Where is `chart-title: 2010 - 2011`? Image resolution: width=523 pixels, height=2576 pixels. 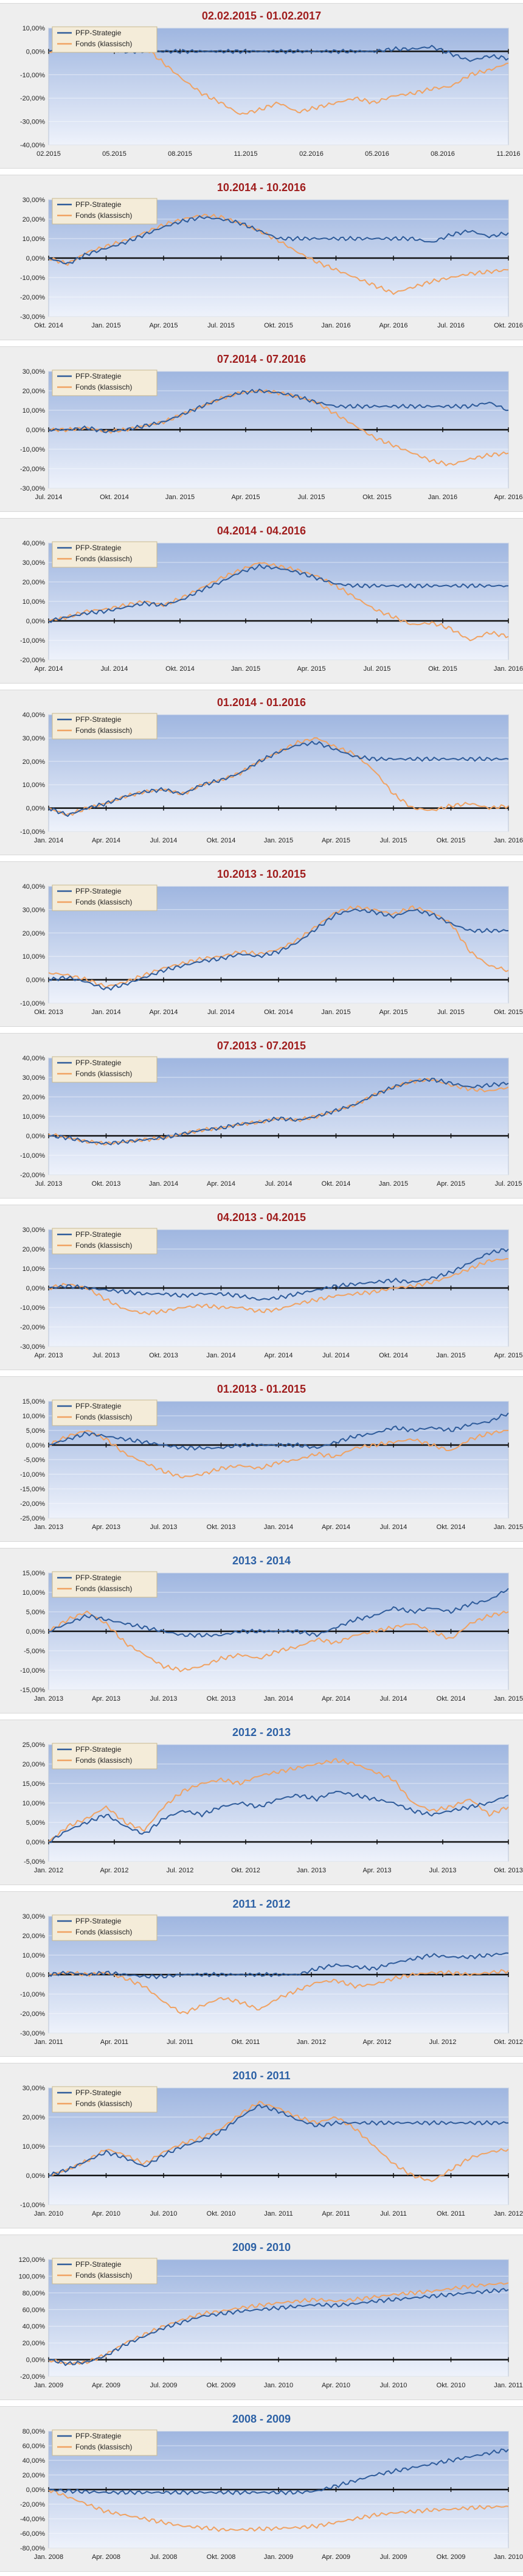 chart-title: 2010 - 2011 is located at coordinates (261, 2076).